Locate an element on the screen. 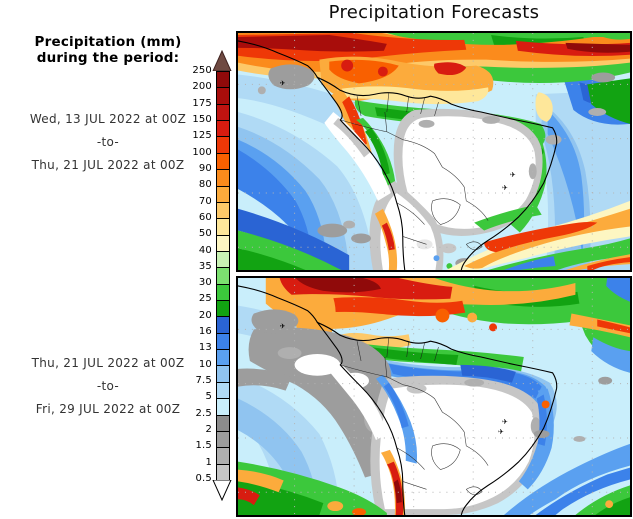  period-2-separator: -to- is located at coordinates (108, 386).